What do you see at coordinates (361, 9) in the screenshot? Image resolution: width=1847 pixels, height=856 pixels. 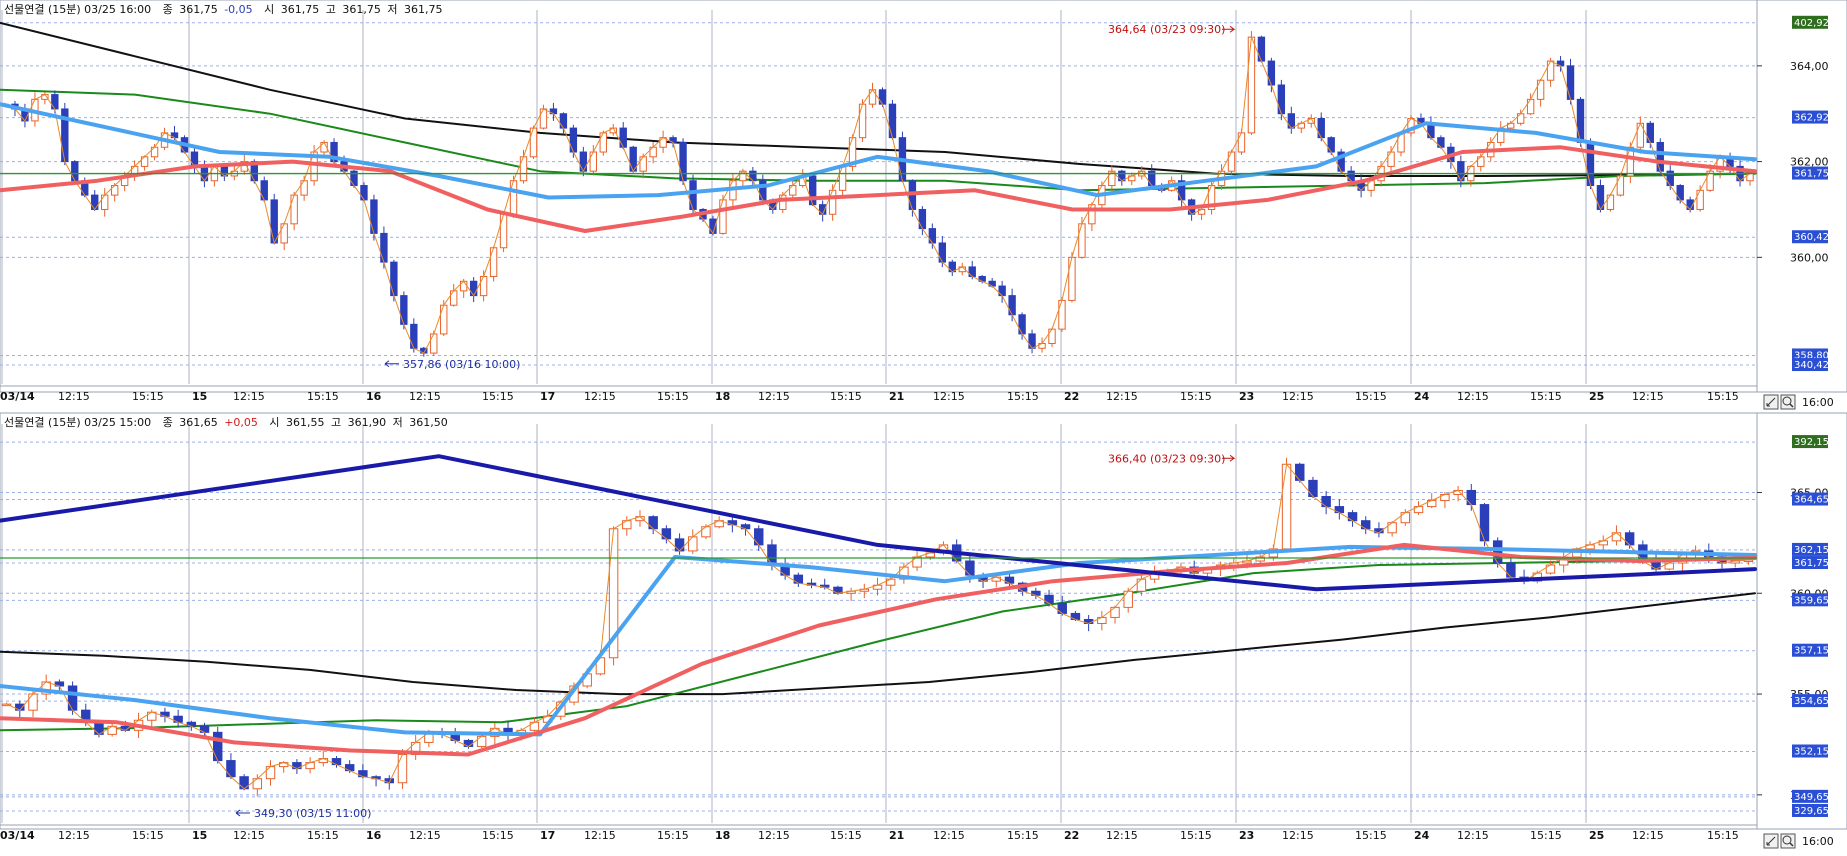 I see `upper-header-high: 361,75` at bounding box center [361, 9].